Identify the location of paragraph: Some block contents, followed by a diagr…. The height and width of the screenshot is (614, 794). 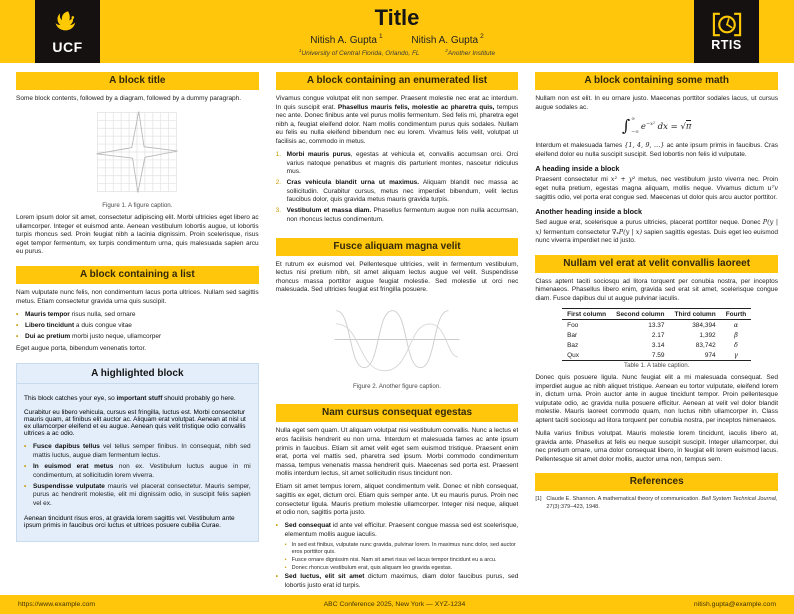
(129, 98).